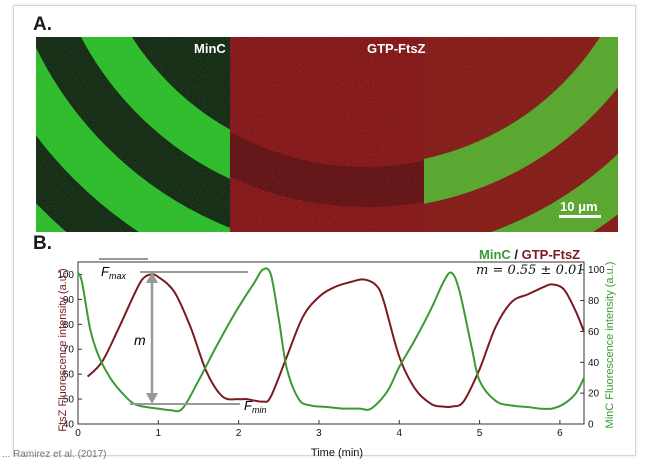 This screenshot has width=648, height=461. Describe the element at coordinates (69, 400) in the screenshot. I see `y-tick-label-left: 50` at that location.